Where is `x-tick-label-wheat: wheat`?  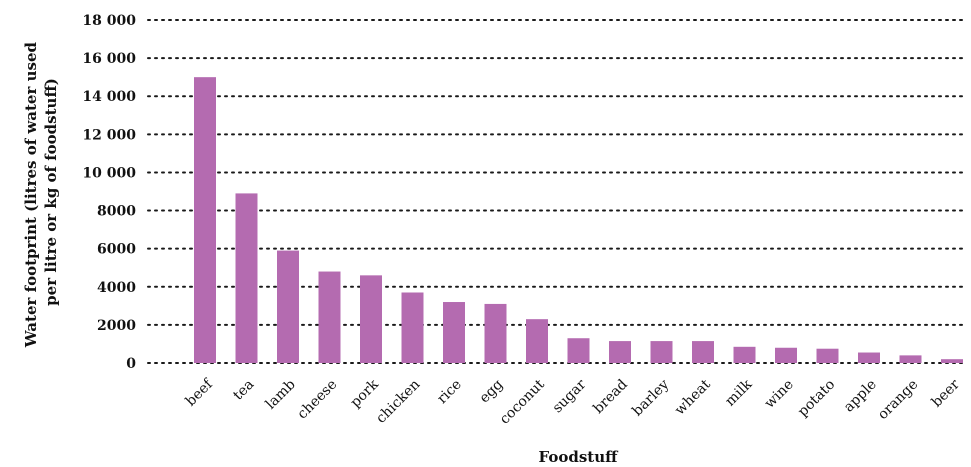
x-tick-label-wheat: wheat is located at coordinates (693, 397).